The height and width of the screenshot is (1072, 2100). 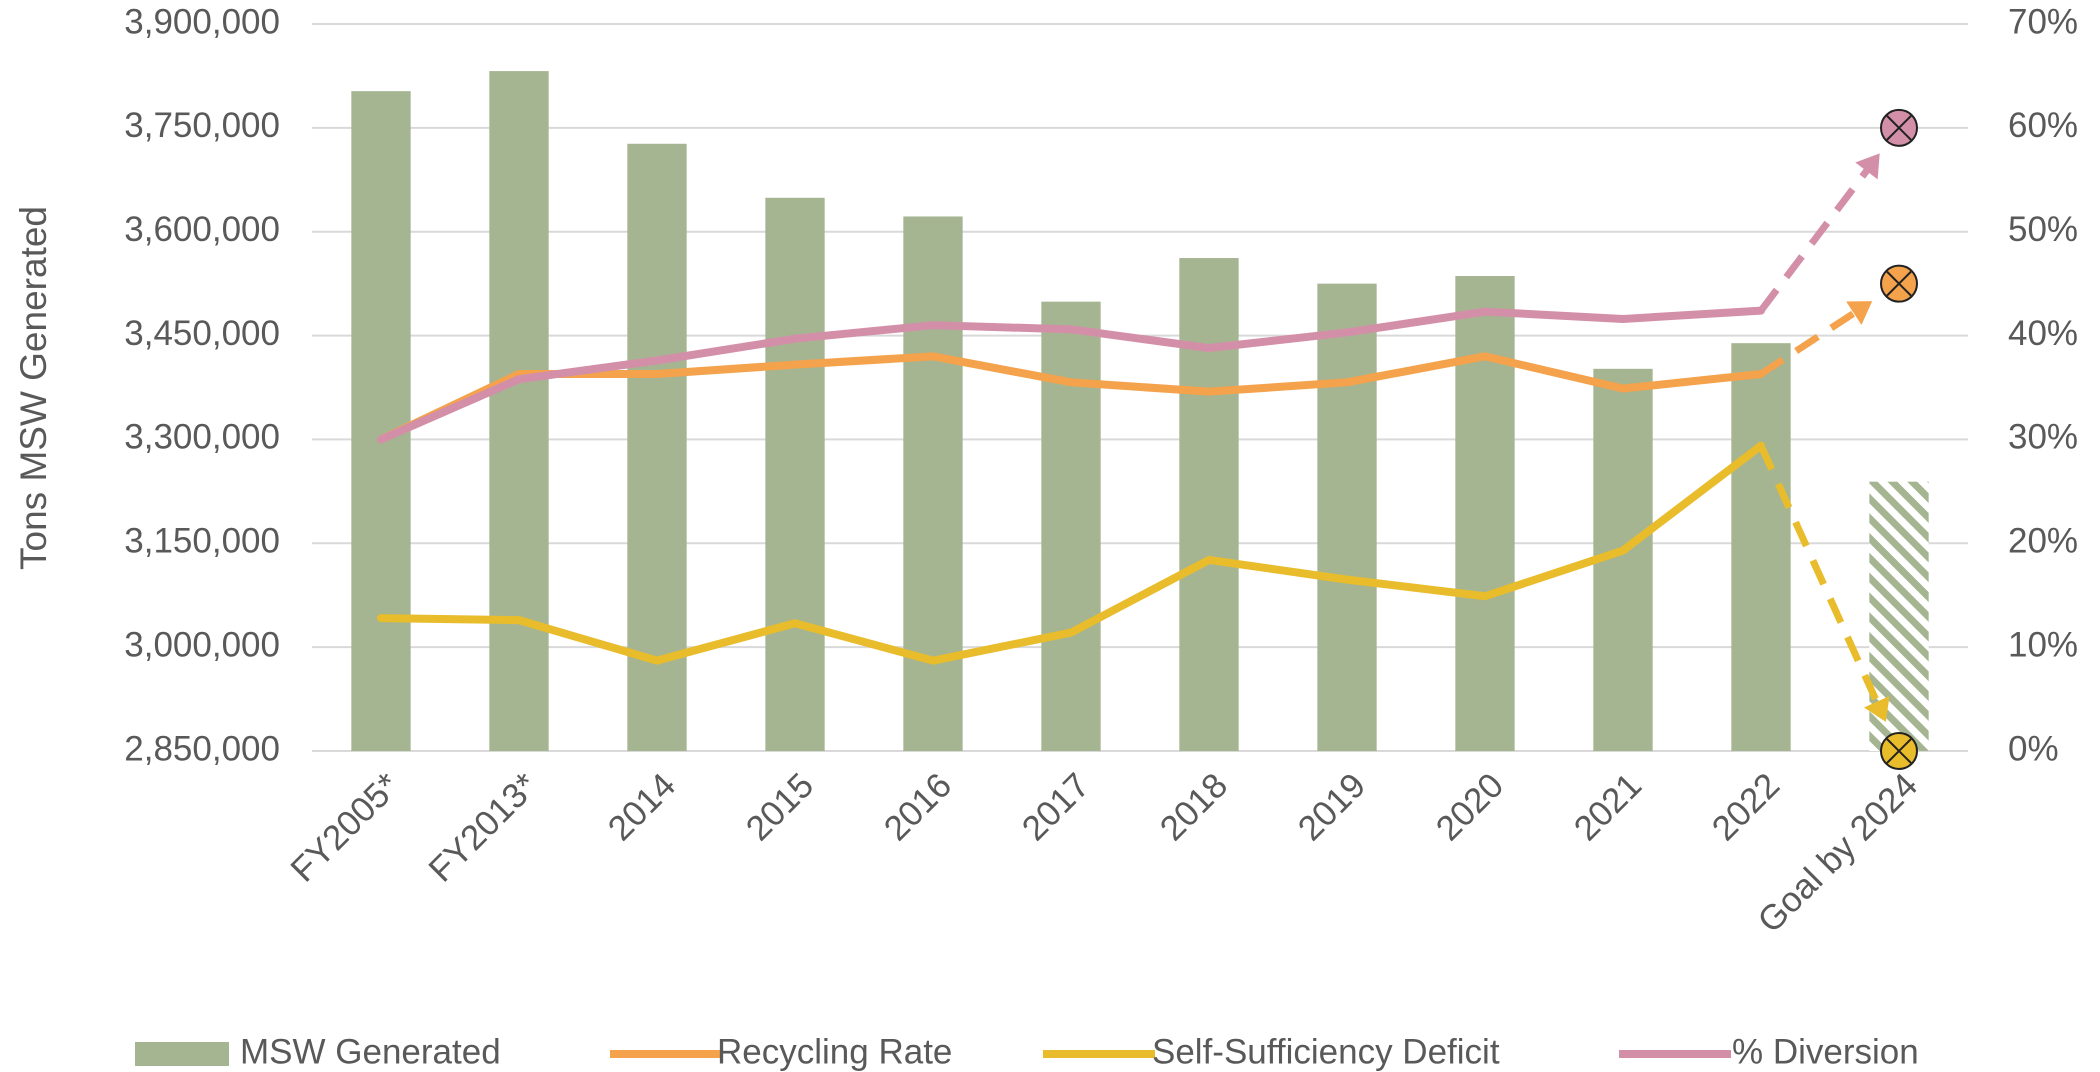 What do you see at coordinates (370, 1051) in the screenshot?
I see `legend-label: MSW Generated` at bounding box center [370, 1051].